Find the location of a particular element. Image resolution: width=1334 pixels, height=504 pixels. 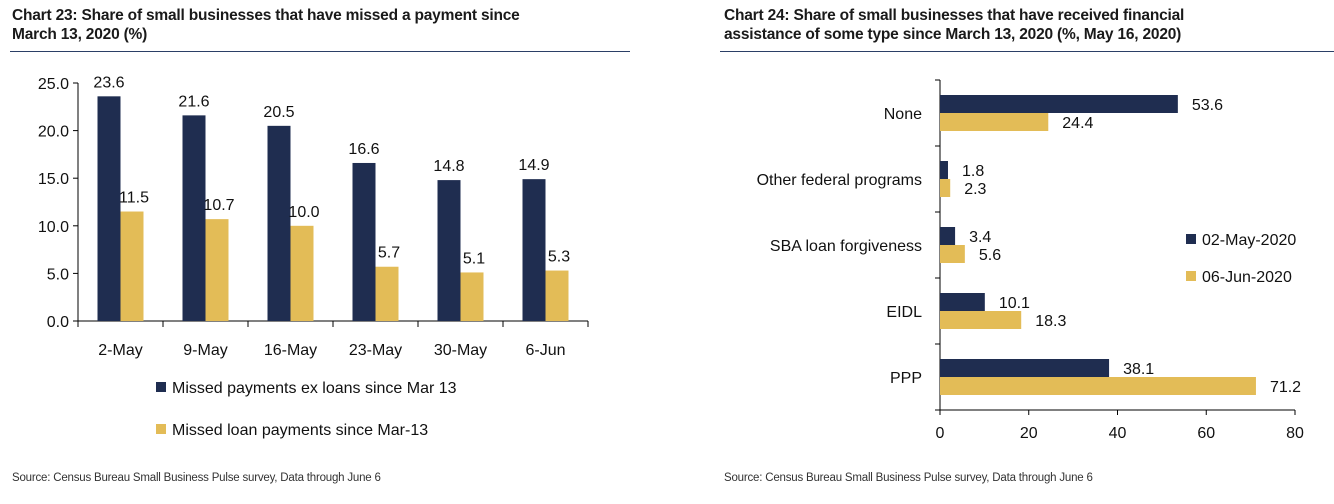

data-label: 3.4 is located at coordinates (980, 237).